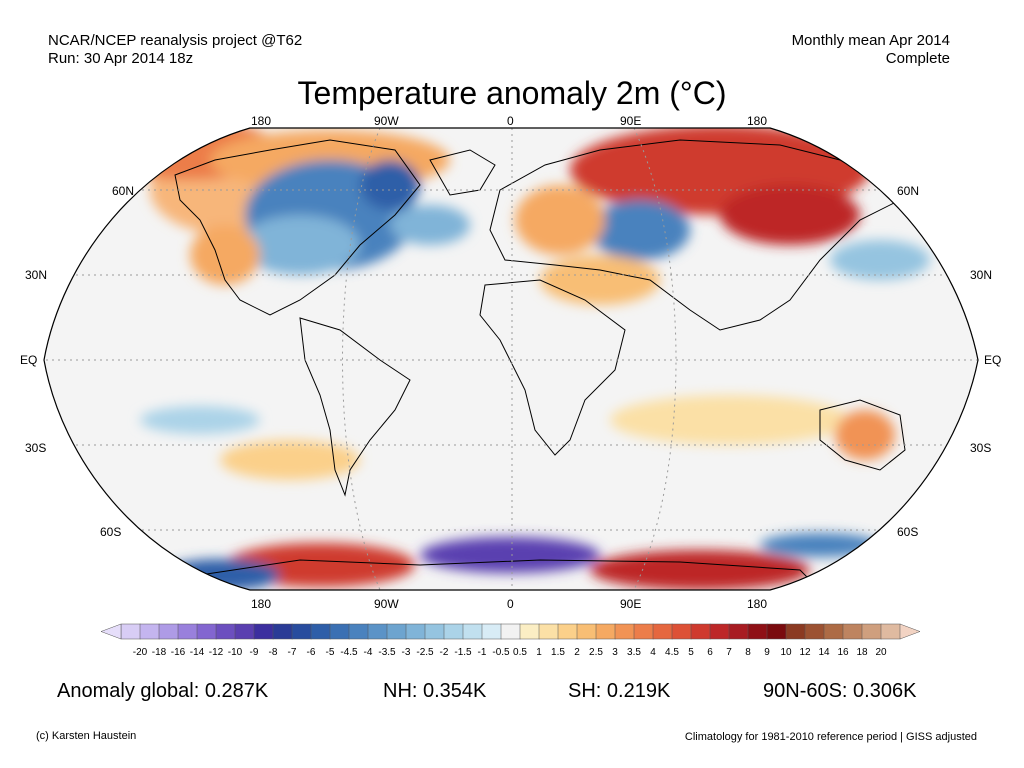  Describe the element at coordinates (330, 652) in the screenshot. I see `colorbar-tick-label: -5` at that location.